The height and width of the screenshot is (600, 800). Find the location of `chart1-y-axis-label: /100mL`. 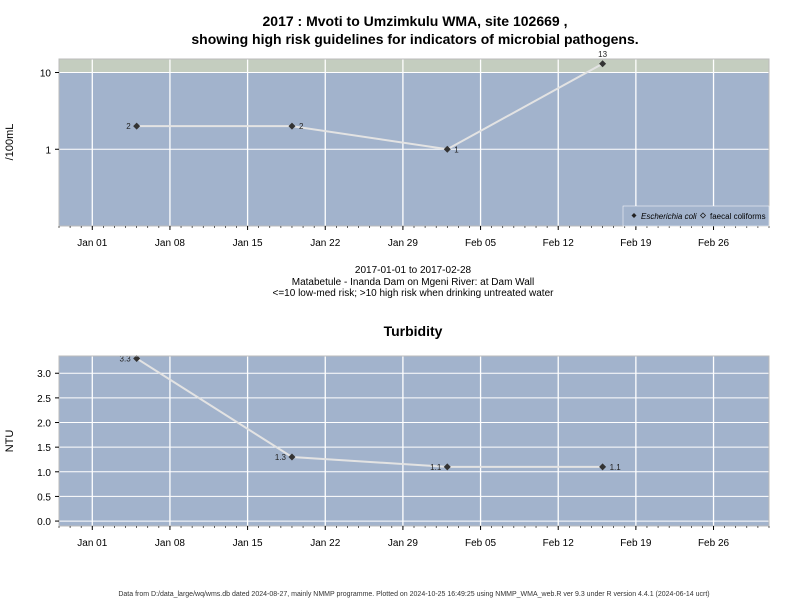

chart1-y-axis-label: /100mL is located at coordinates (10, 142).